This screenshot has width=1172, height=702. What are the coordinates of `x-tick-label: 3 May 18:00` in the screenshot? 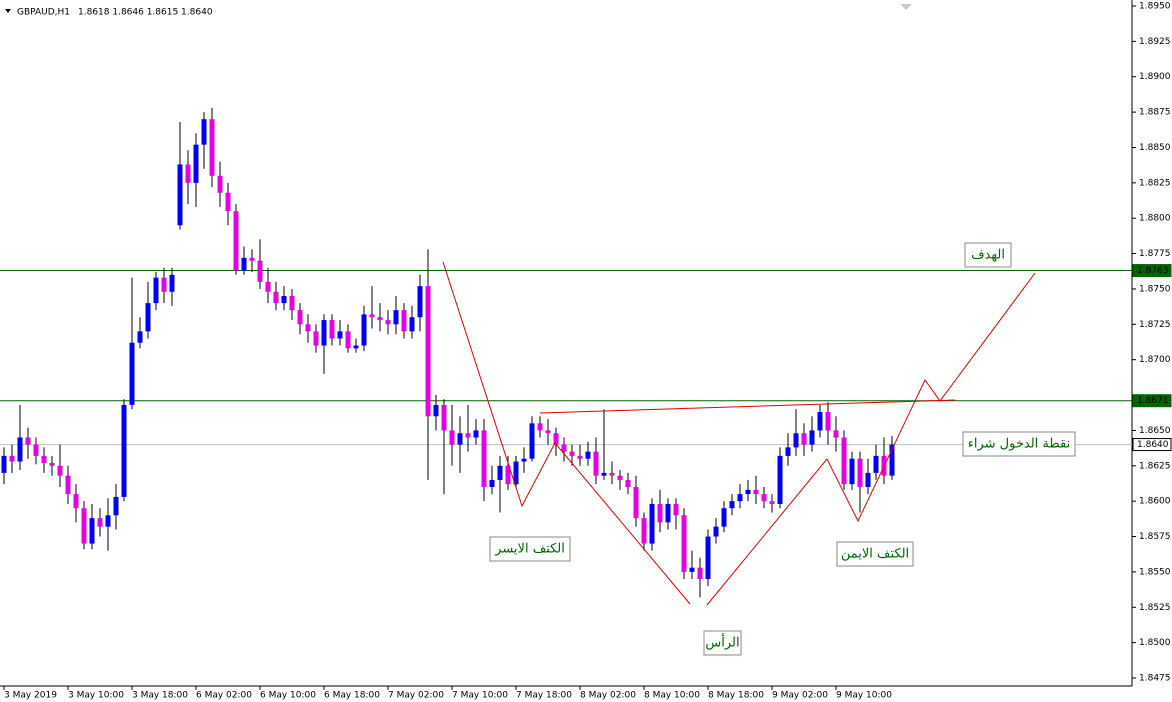 It's located at (160, 696).